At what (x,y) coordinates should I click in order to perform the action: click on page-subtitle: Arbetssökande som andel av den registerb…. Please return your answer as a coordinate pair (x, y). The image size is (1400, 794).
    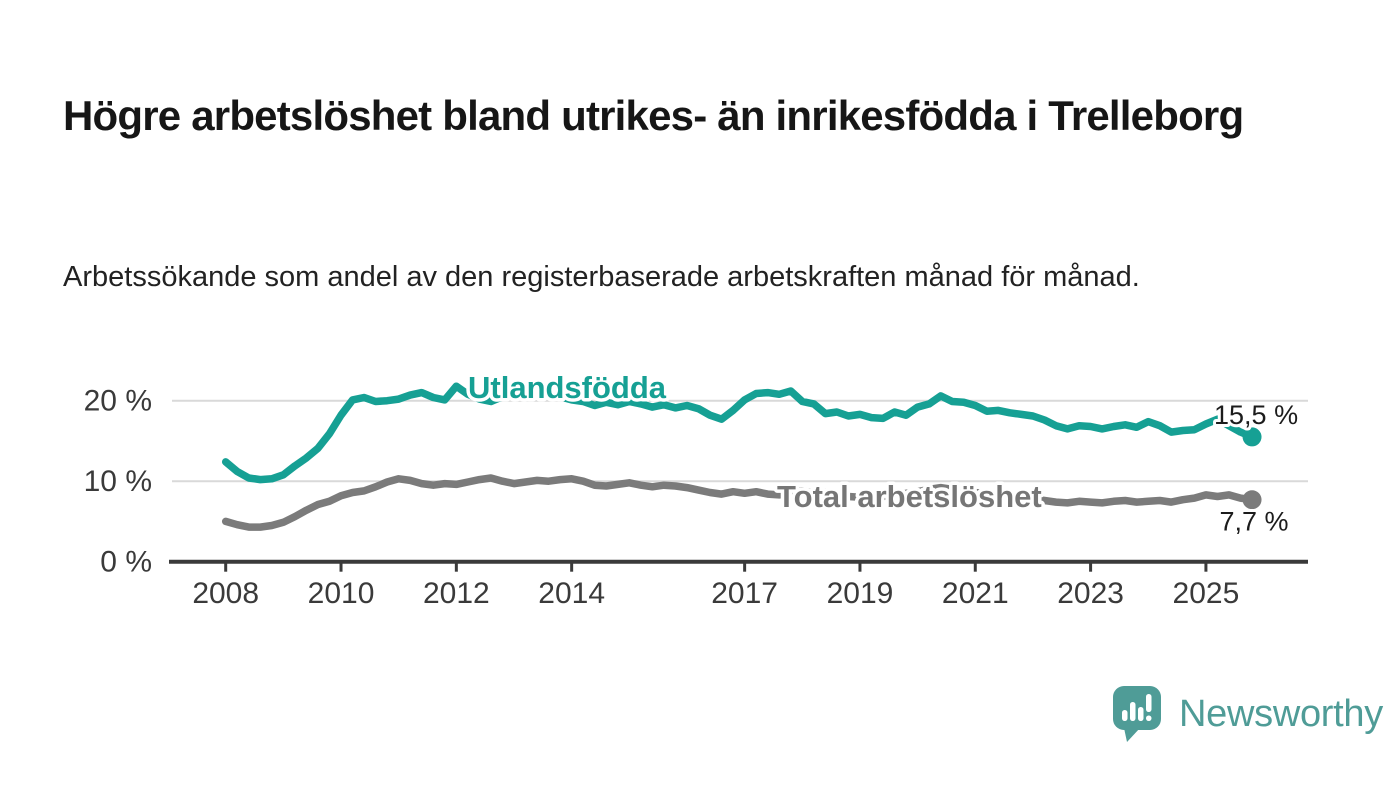
    Looking at the image, I should click on (601, 277).